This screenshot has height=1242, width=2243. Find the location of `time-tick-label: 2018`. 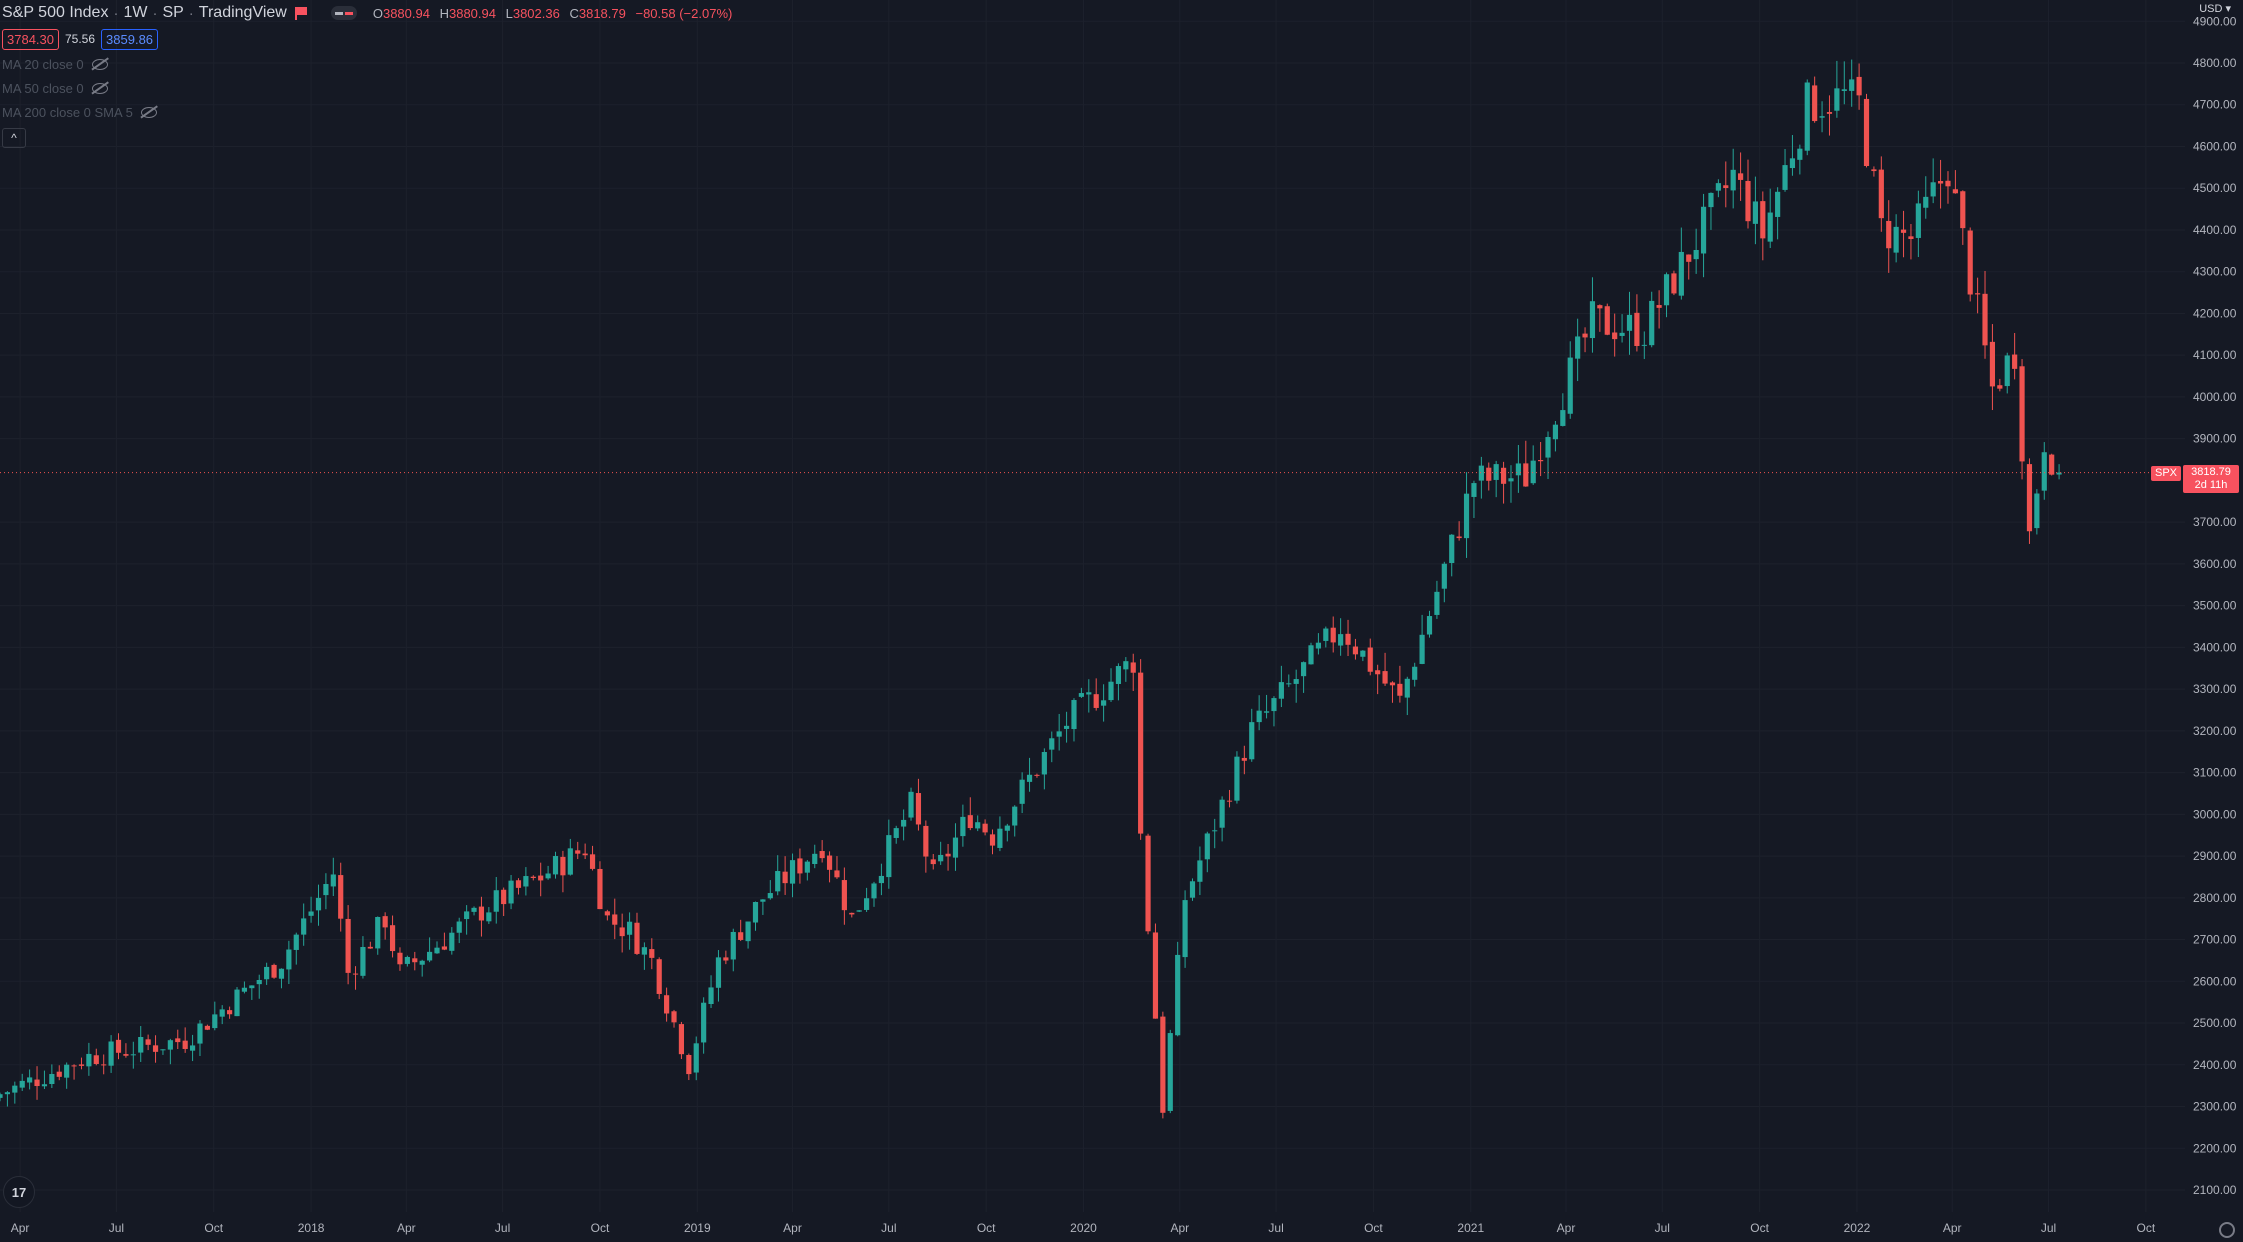

time-tick-label: 2018 is located at coordinates (311, 1228).